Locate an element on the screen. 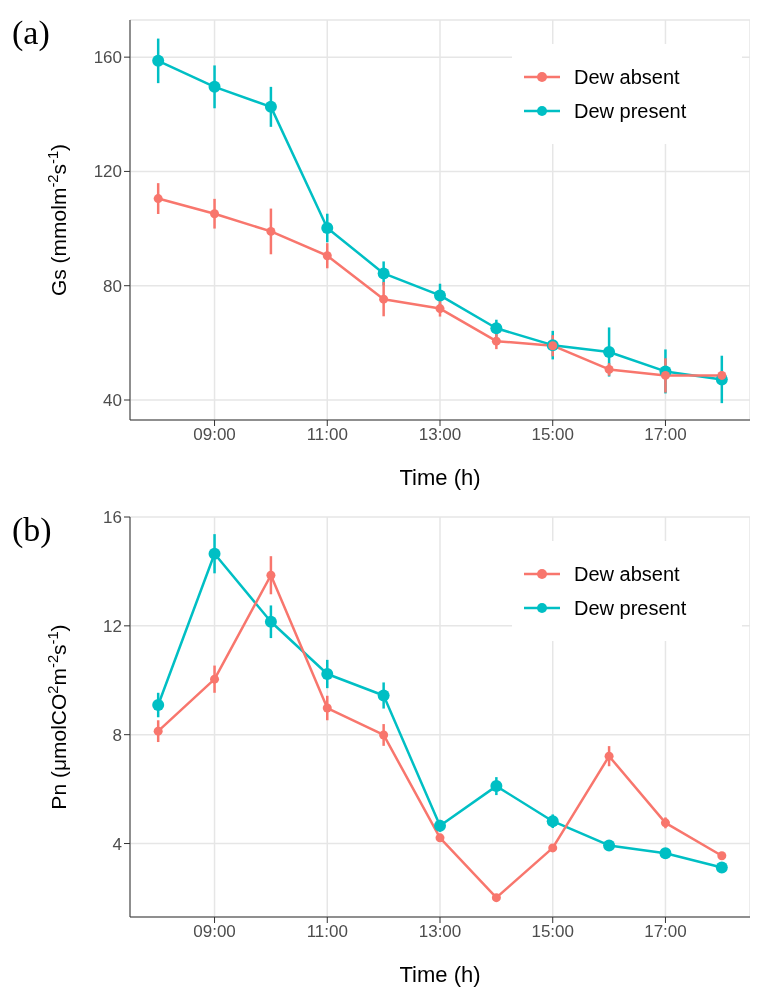 This screenshot has height=1005, width=758. y-tick-label: 80 is located at coordinates (112, 286).